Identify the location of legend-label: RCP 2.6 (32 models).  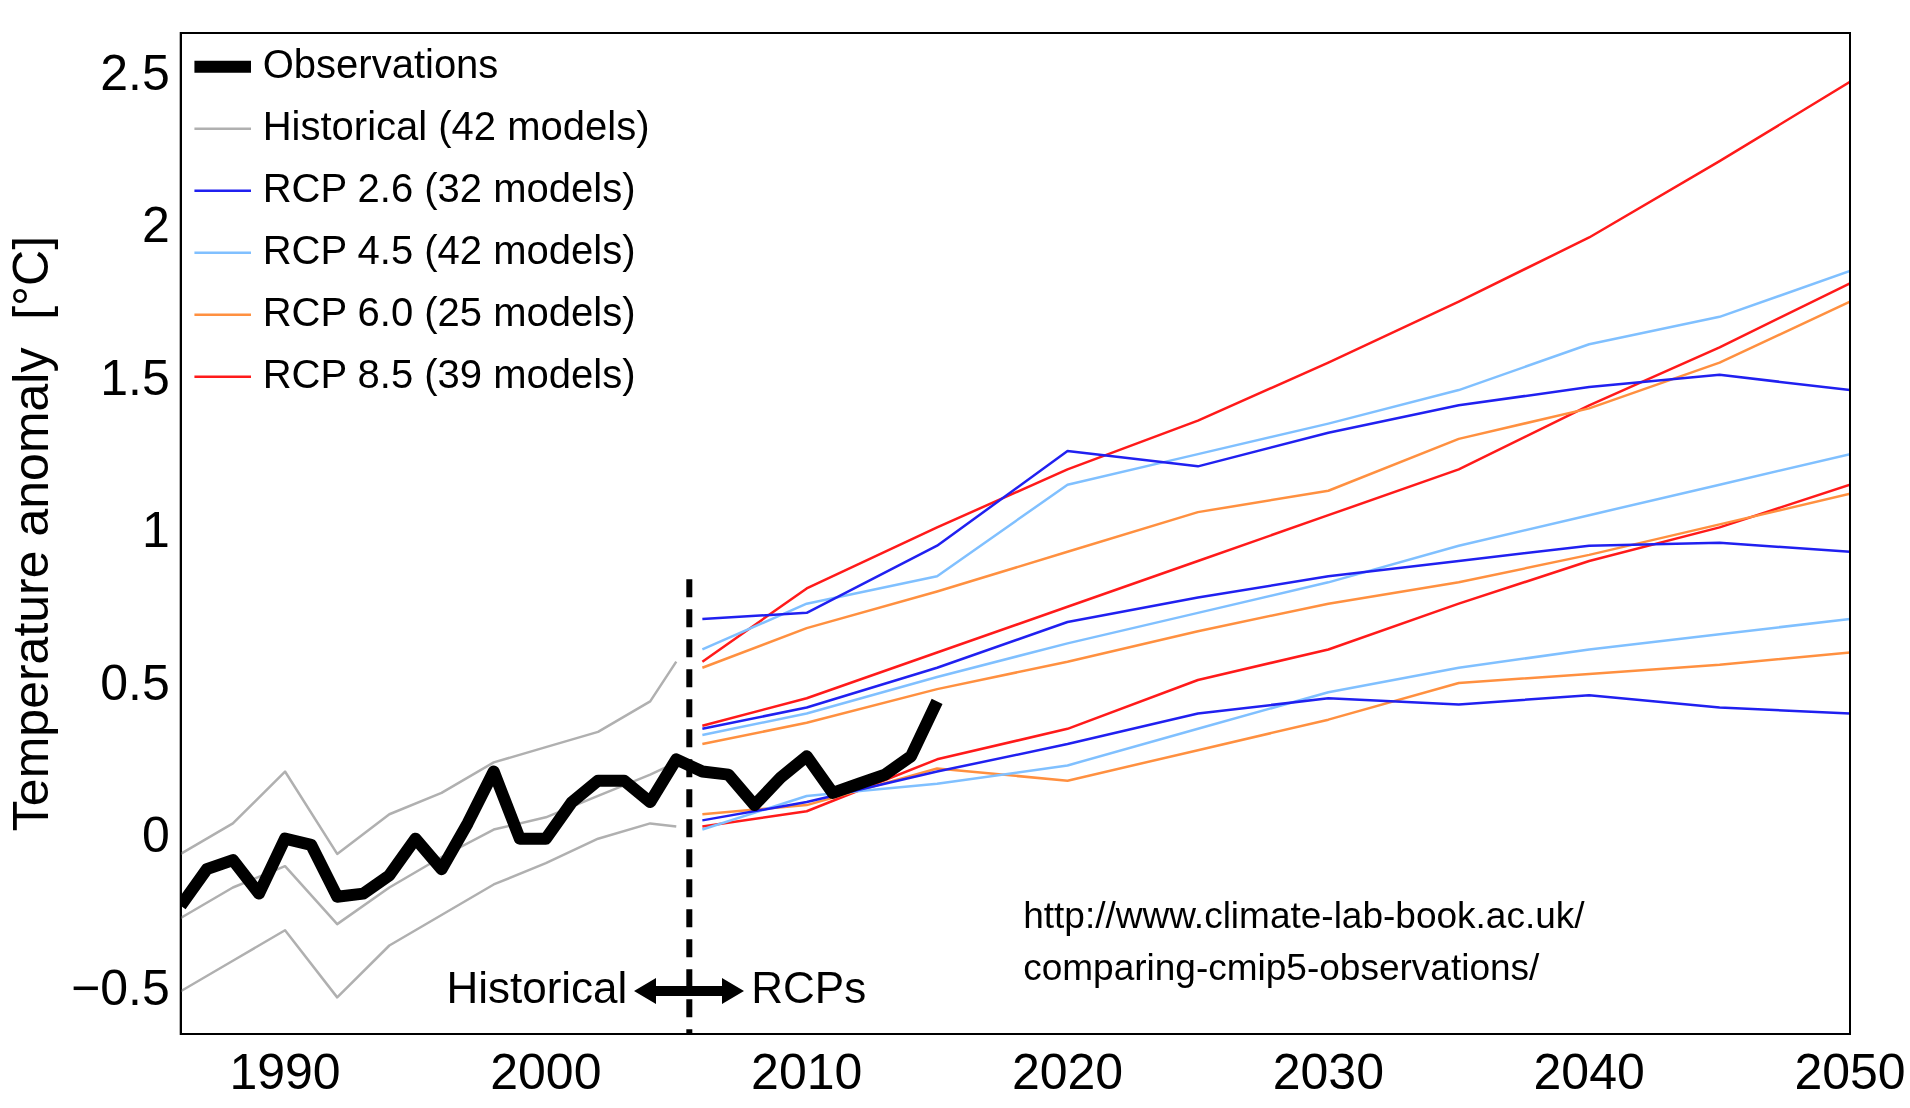
(449, 187).